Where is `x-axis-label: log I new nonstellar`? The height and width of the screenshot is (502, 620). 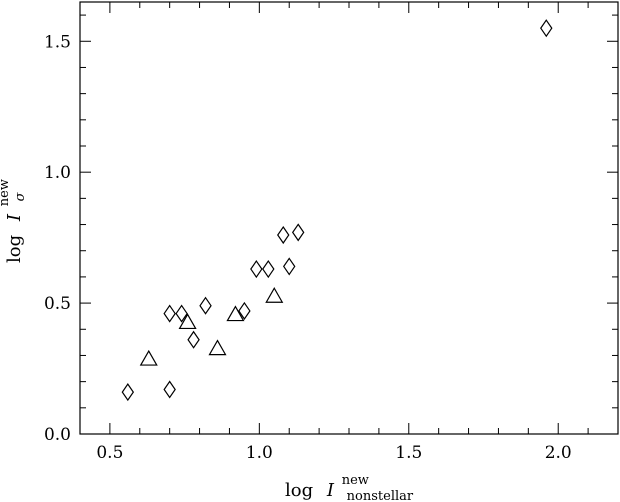
x-axis-label: log I new nonstellar is located at coordinates (349, 485).